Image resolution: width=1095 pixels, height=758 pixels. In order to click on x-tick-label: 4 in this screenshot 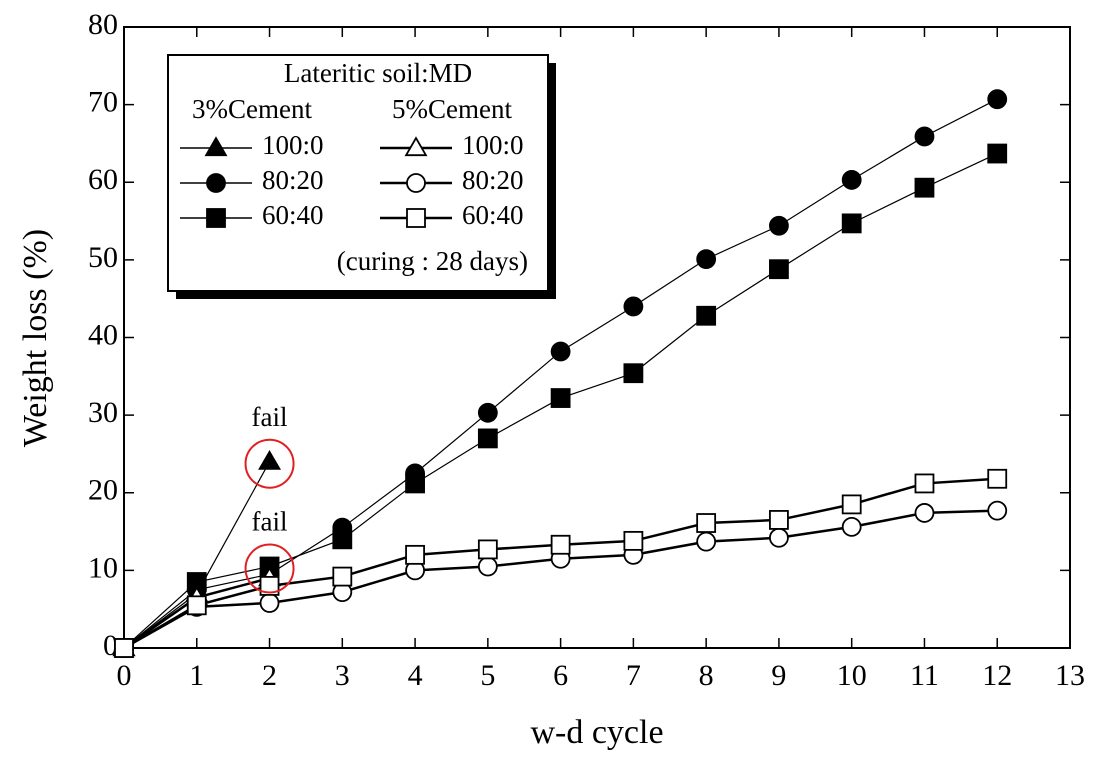, I will do `click(415, 675)`.